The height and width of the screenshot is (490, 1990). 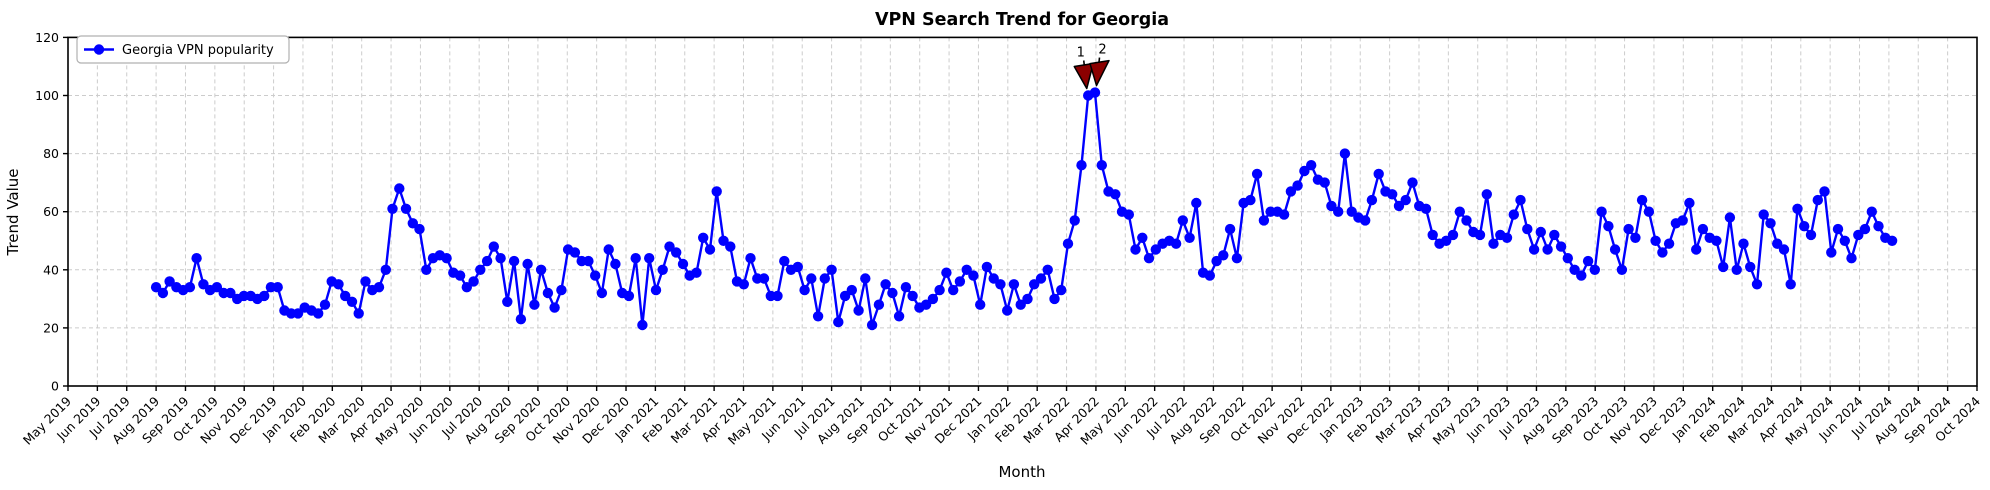 What do you see at coordinates (1102, 50) in the screenshot?
I see `annotation-label-2: 2` at bounding box center [1102, 50].